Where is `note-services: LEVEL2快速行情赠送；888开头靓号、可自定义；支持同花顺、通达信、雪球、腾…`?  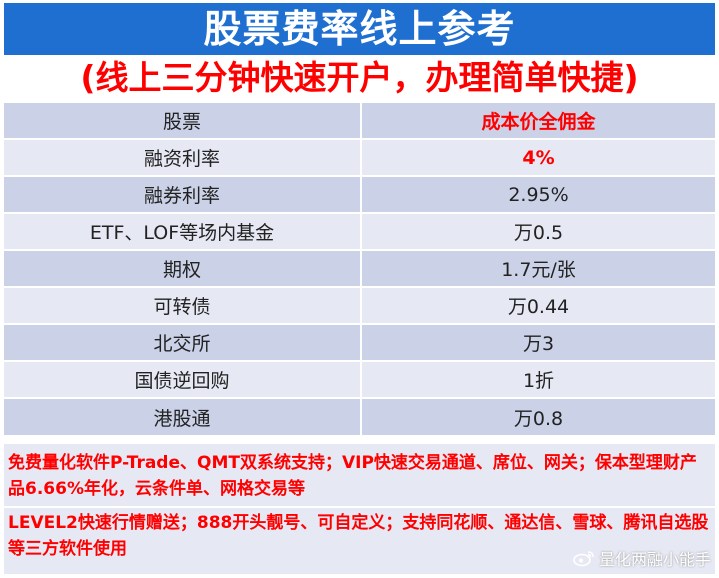
note-services: LEVEL2快速行情赠送；888开头靓号、可自定义；支持同花顺、通达信、雪球、腾… is located at coordinates (358, 536).